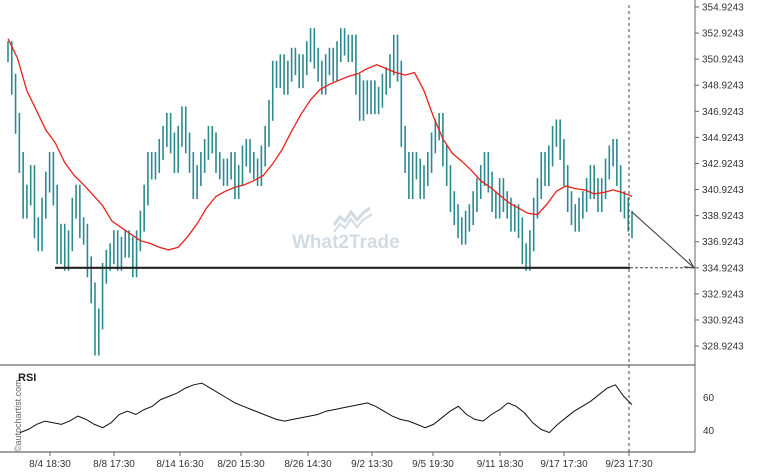 This screenshot has width=760, height=475. I want to click on watermark-logo-icon, so click(352, 219).